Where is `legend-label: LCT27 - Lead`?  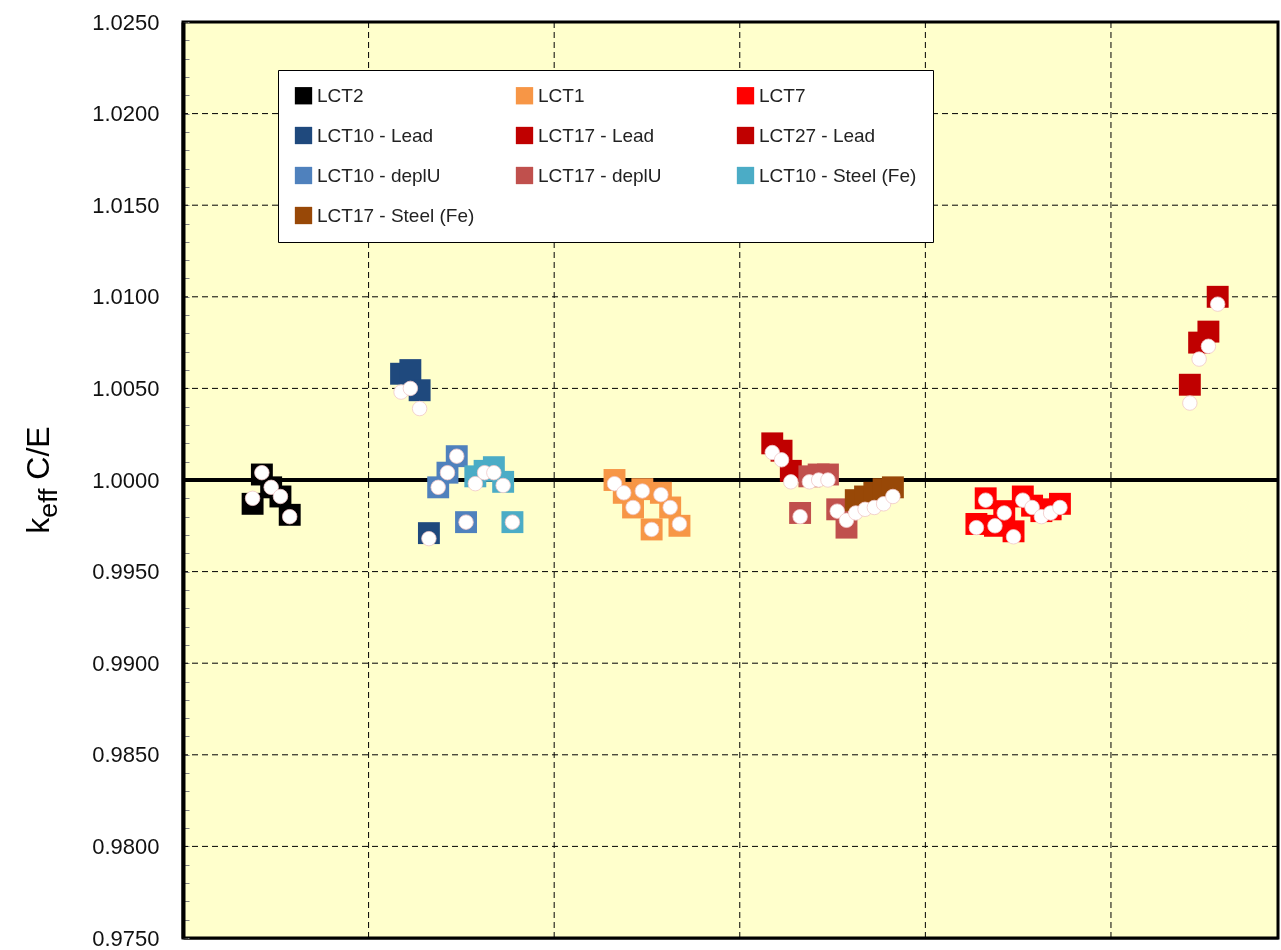 legend-label: LCT27 - Lead is located at coordinates (817, 135).